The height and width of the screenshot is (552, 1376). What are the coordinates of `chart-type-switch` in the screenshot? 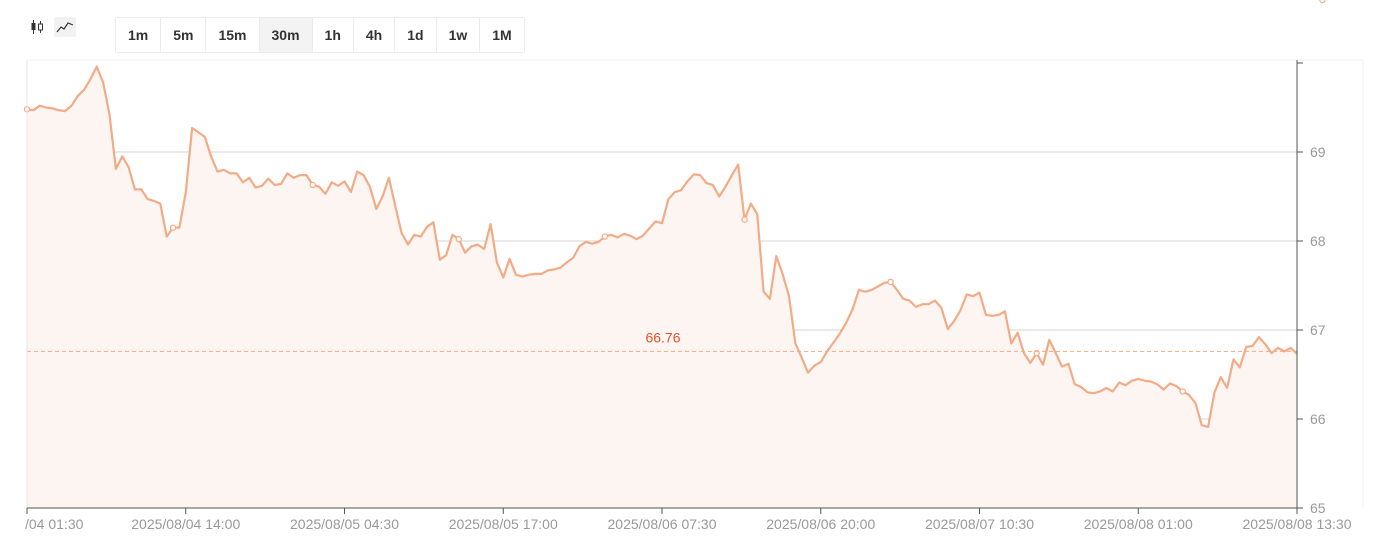 It's located at (51, 27).